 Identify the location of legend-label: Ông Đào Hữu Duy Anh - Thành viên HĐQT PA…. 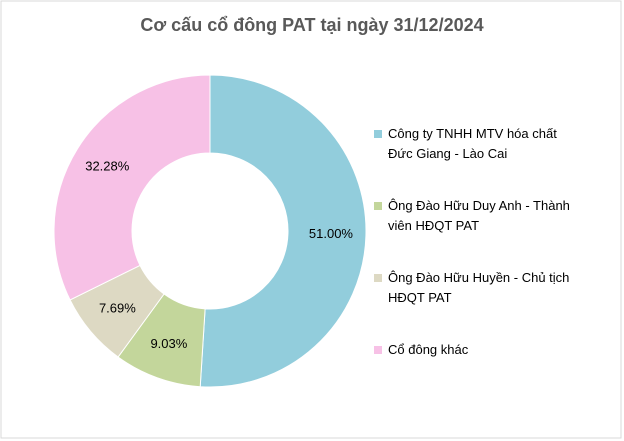
(479, 215).